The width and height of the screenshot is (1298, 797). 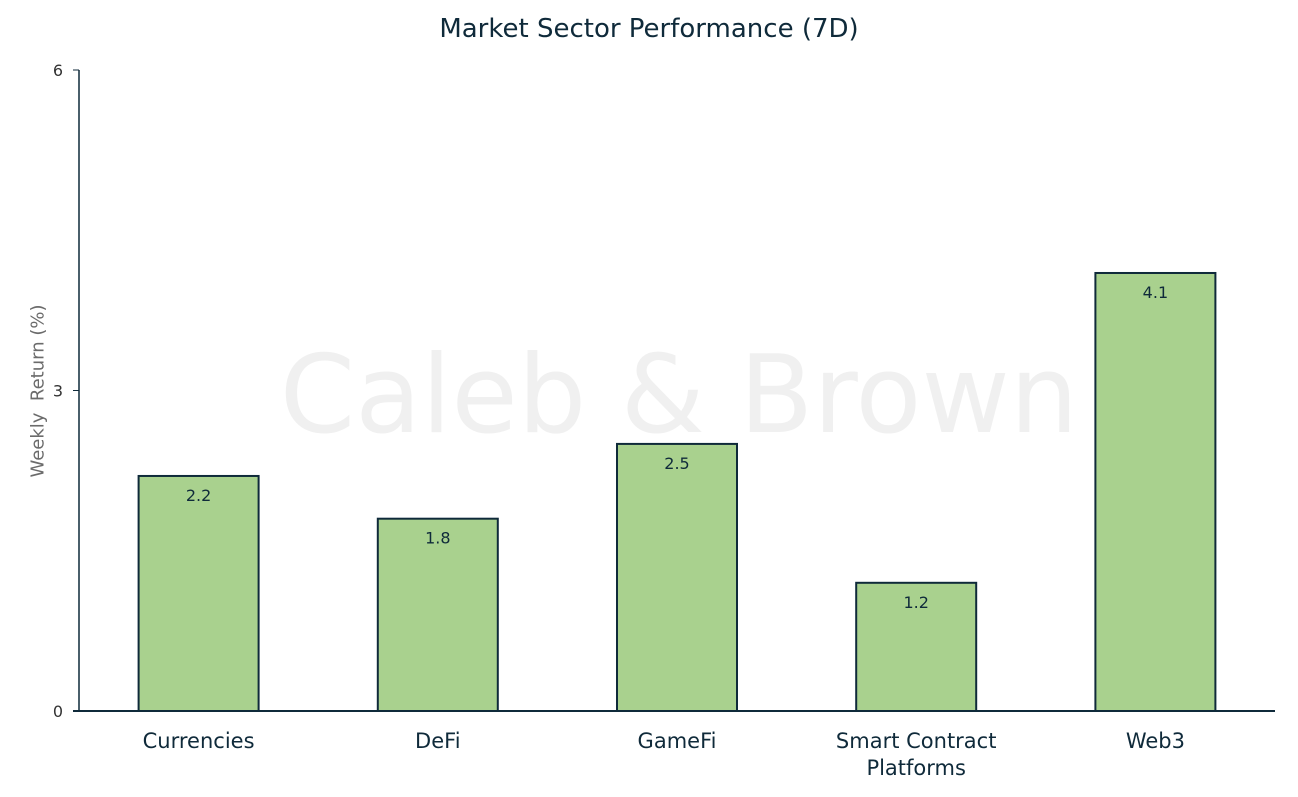 I want to click on x-tick-label: GameFi, so click(x=677, y=741).